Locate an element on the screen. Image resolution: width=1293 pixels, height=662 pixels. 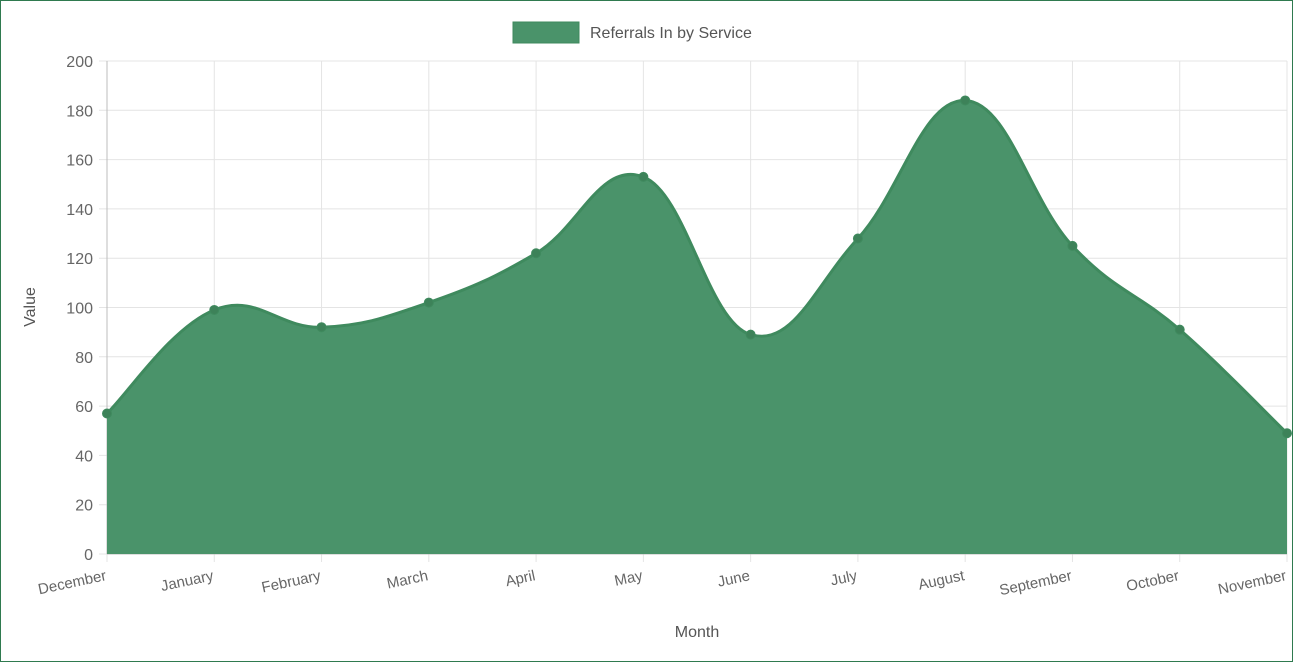
data-point-november is located at coordinates (1287, 433).